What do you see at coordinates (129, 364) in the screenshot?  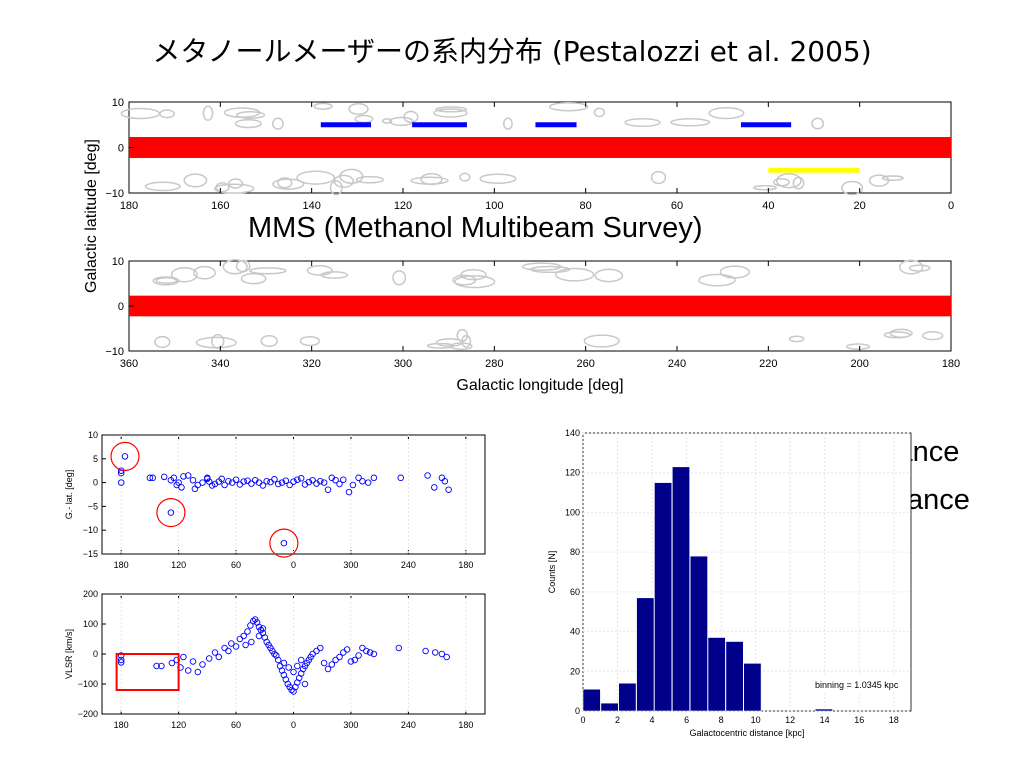 I see `x-tick-label: 360` at bounding box center [129, 364].